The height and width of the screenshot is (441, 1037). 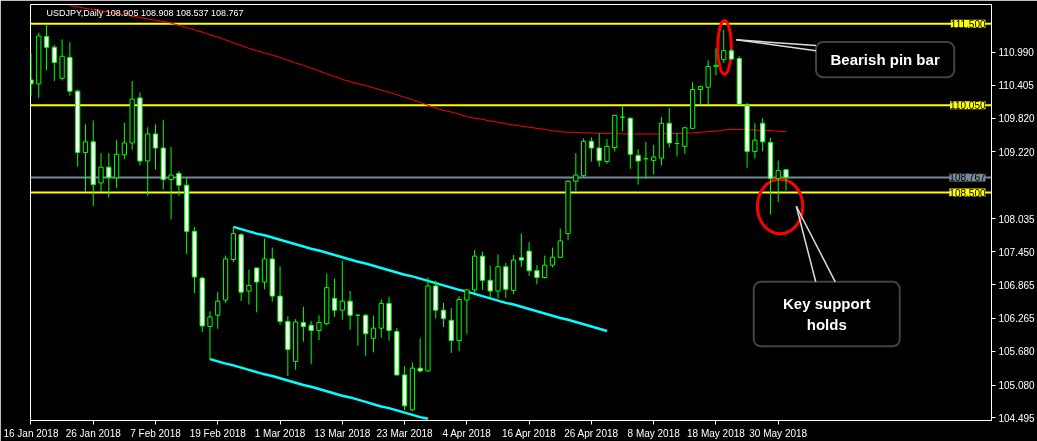 I want to click on text: Bearish pin bar, so click(x=885, y=60).